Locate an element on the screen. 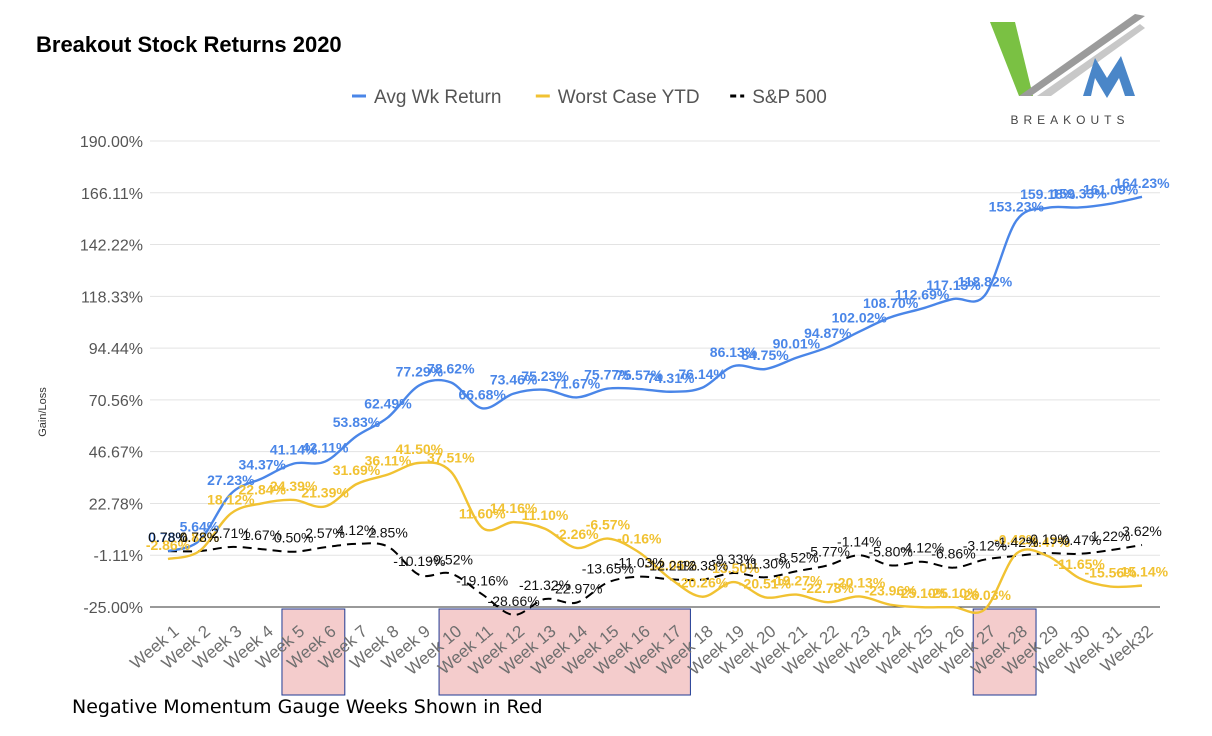 The image size is (1212, 736). data-label-s-p-500: -11.30% is located at coordinates (764, 563).